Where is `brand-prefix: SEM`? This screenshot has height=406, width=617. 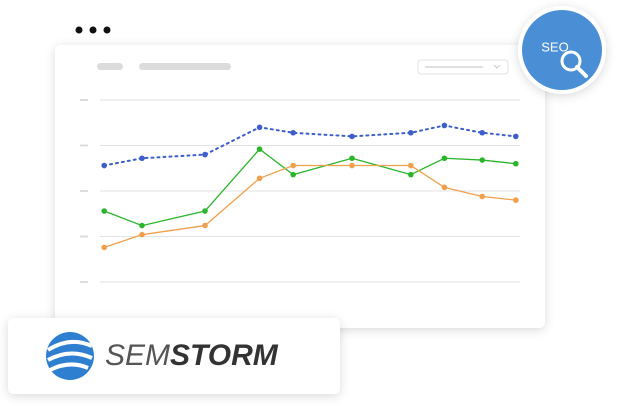 brand-prefix: SEM is located at coordinates (137, 355).